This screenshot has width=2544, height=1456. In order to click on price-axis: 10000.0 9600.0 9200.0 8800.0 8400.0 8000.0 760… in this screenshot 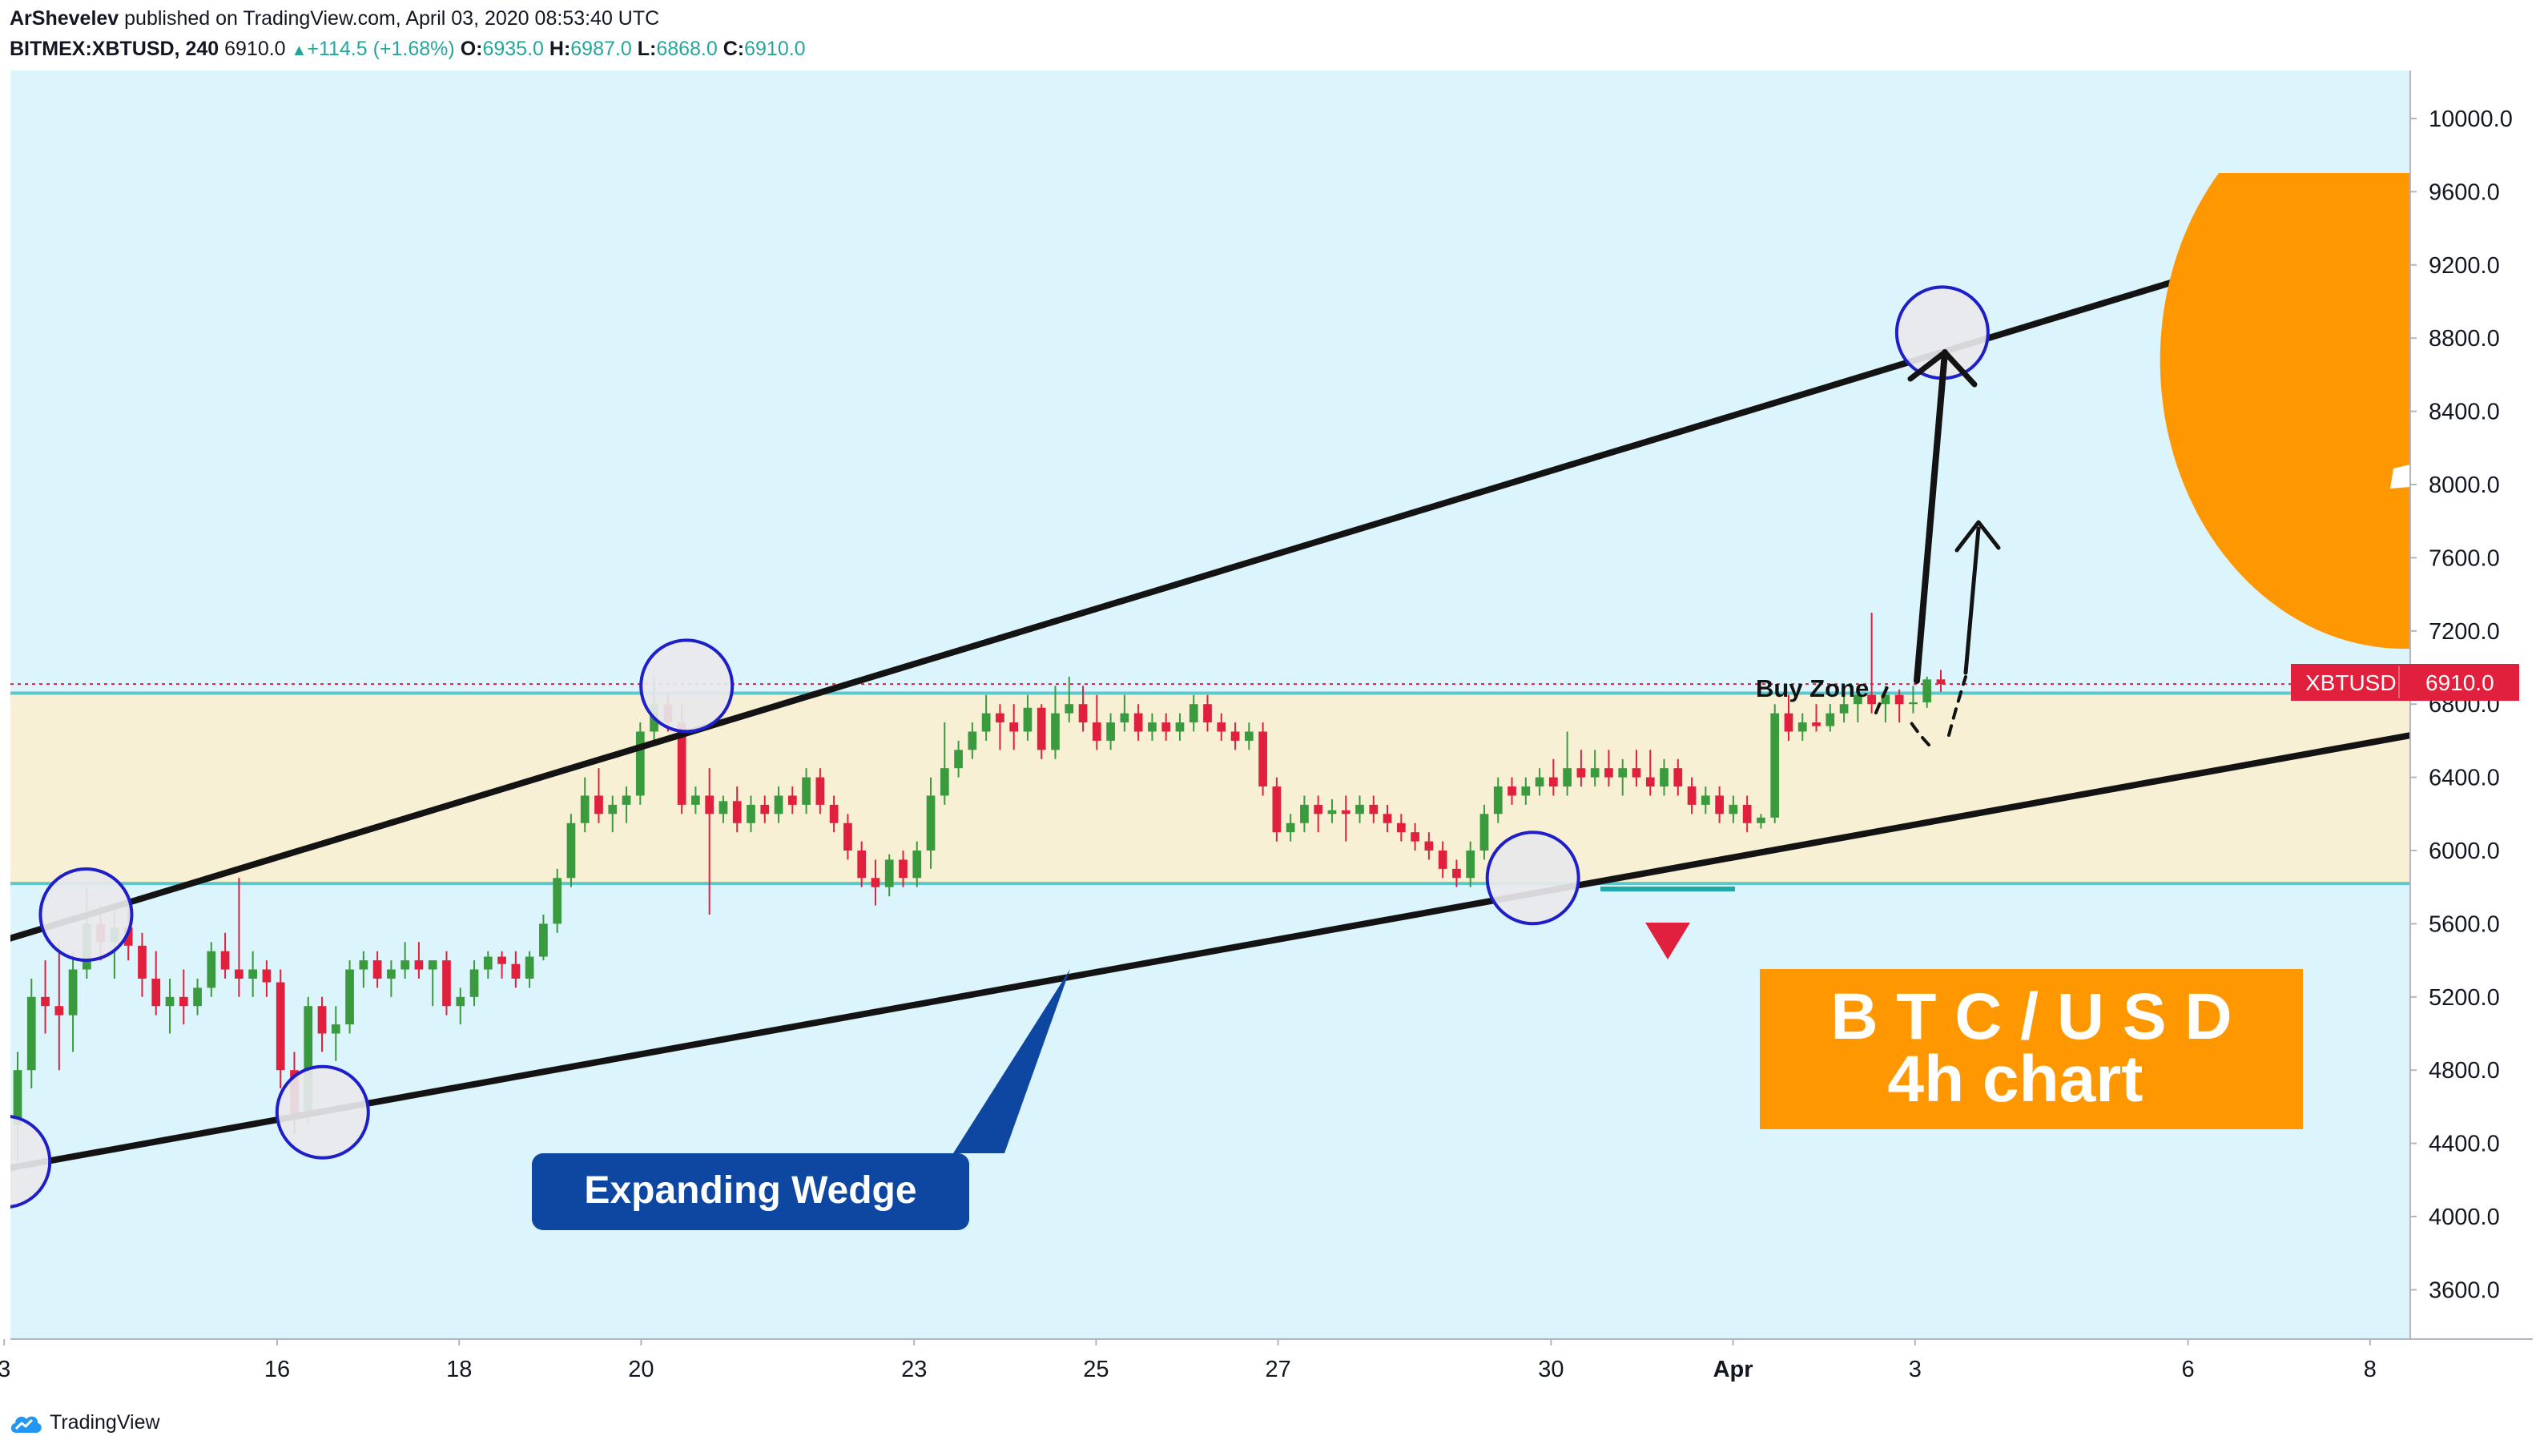, I will do `click(2461, 705)`.